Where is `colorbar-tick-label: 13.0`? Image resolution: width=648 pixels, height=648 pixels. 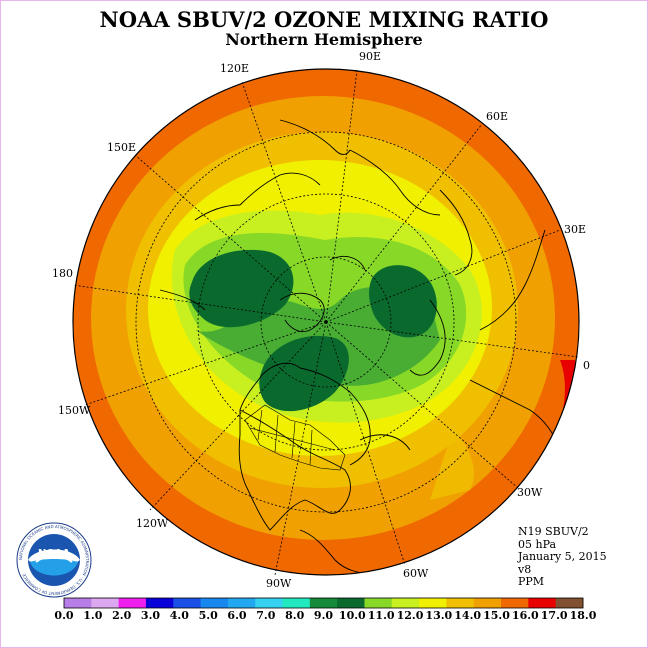 colorbar-tick-label: 13.0 is located at coordinates (438, 615).